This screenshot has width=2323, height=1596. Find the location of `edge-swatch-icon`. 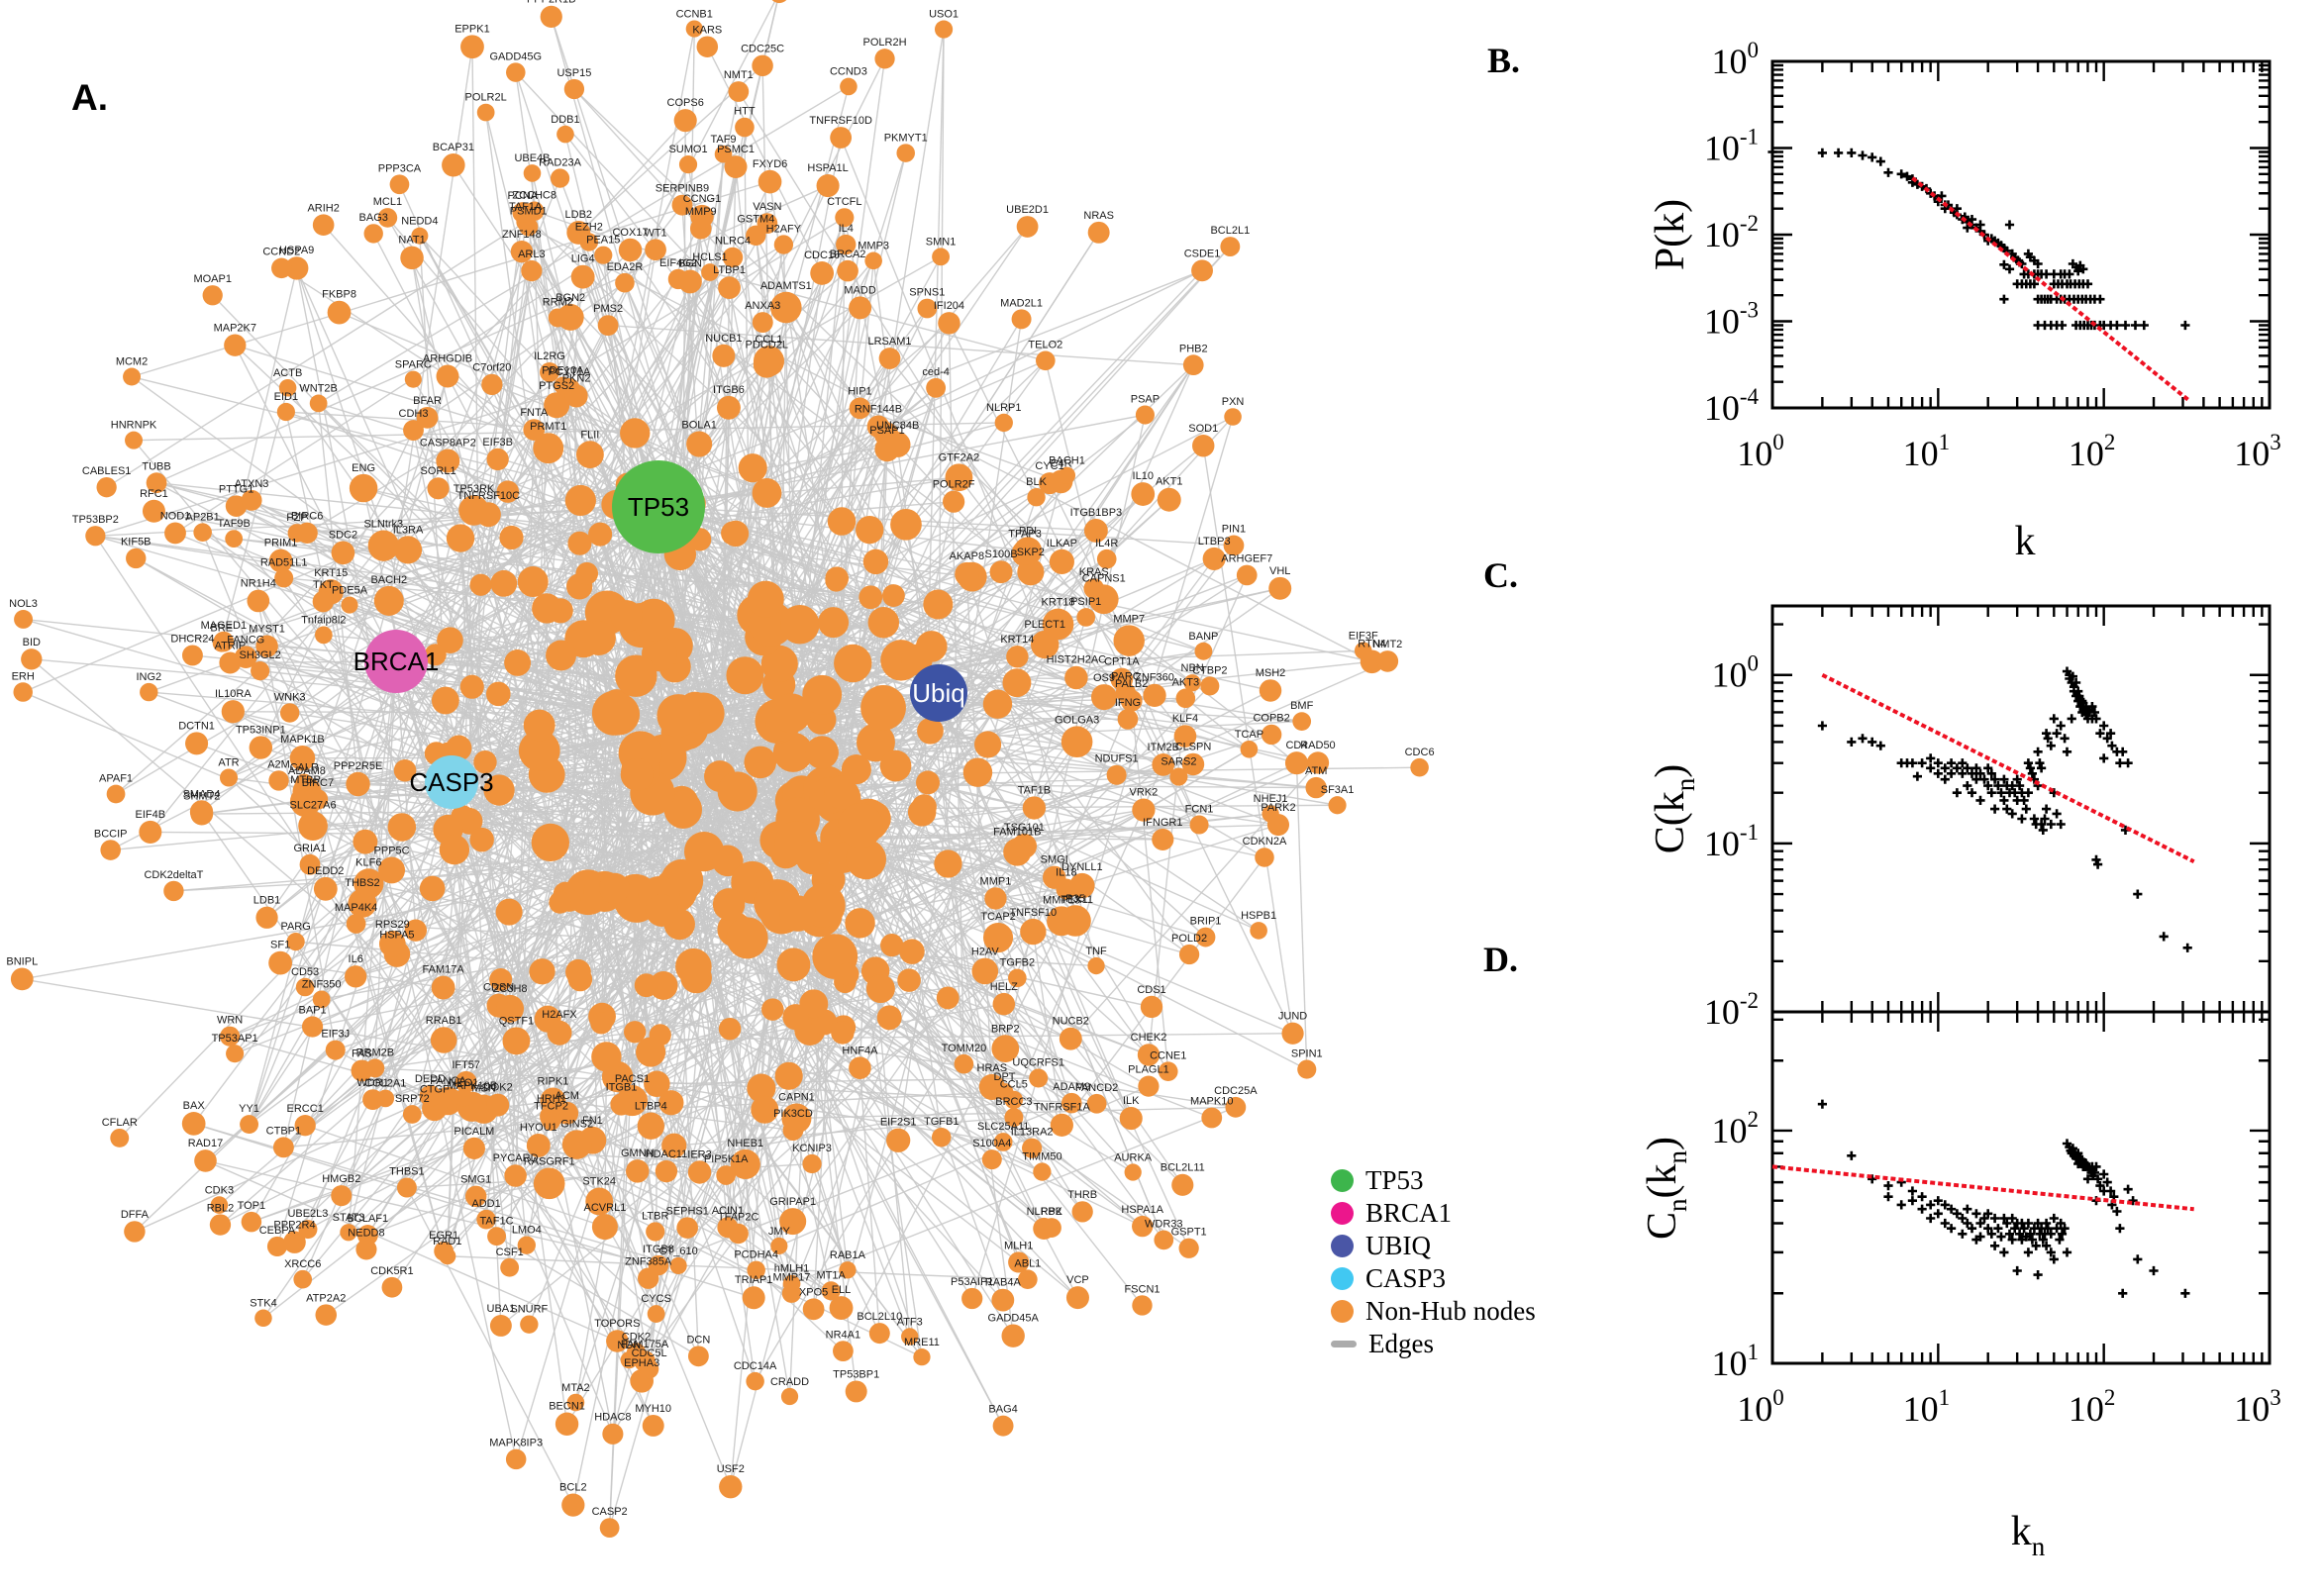

edge-swatch-icon is located at coordinates (1344, 1344).